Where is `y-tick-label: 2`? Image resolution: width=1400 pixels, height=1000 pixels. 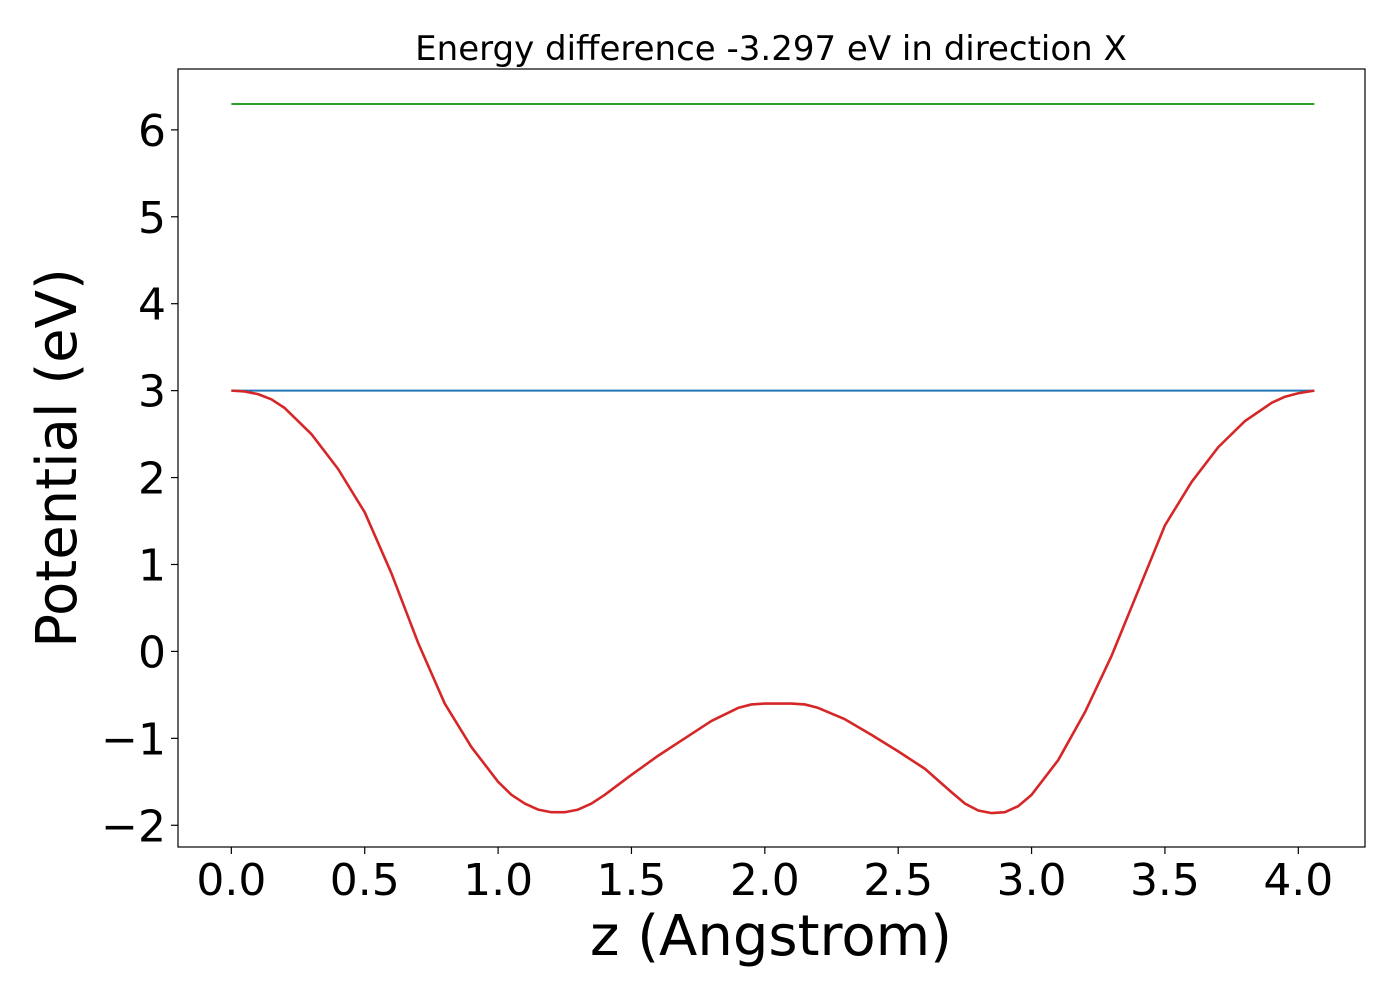 y-tick-label: 2 is located at coordinates (152, 479).